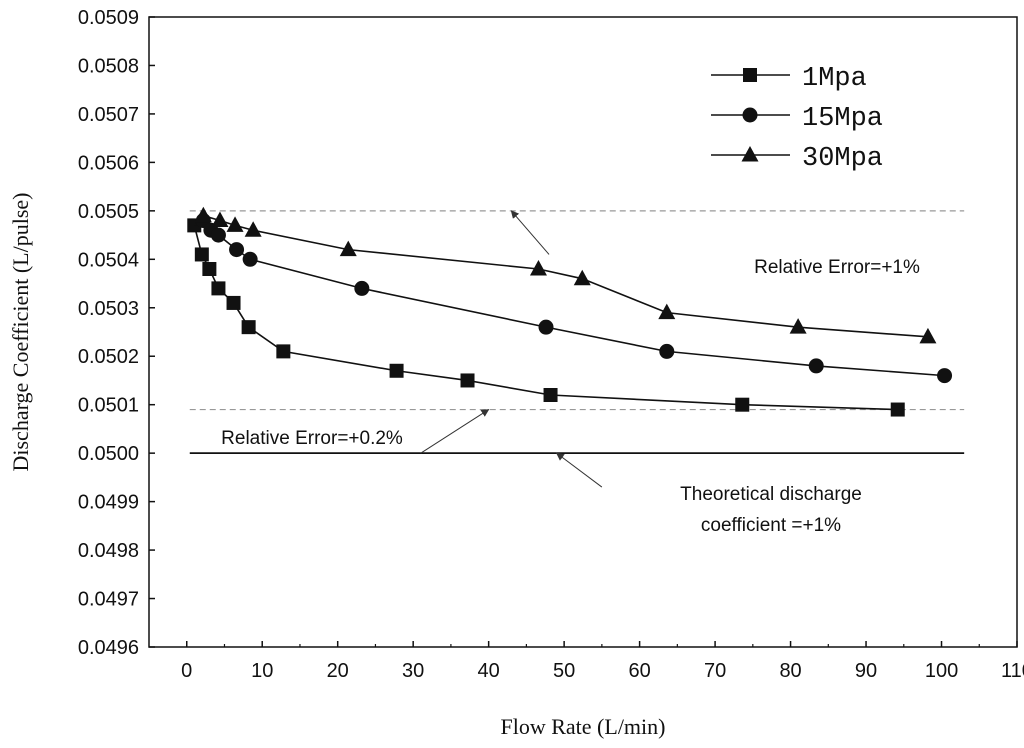 The image size is (1024, 748). I want to click on x-tick-label: 70, so click(715, 671).